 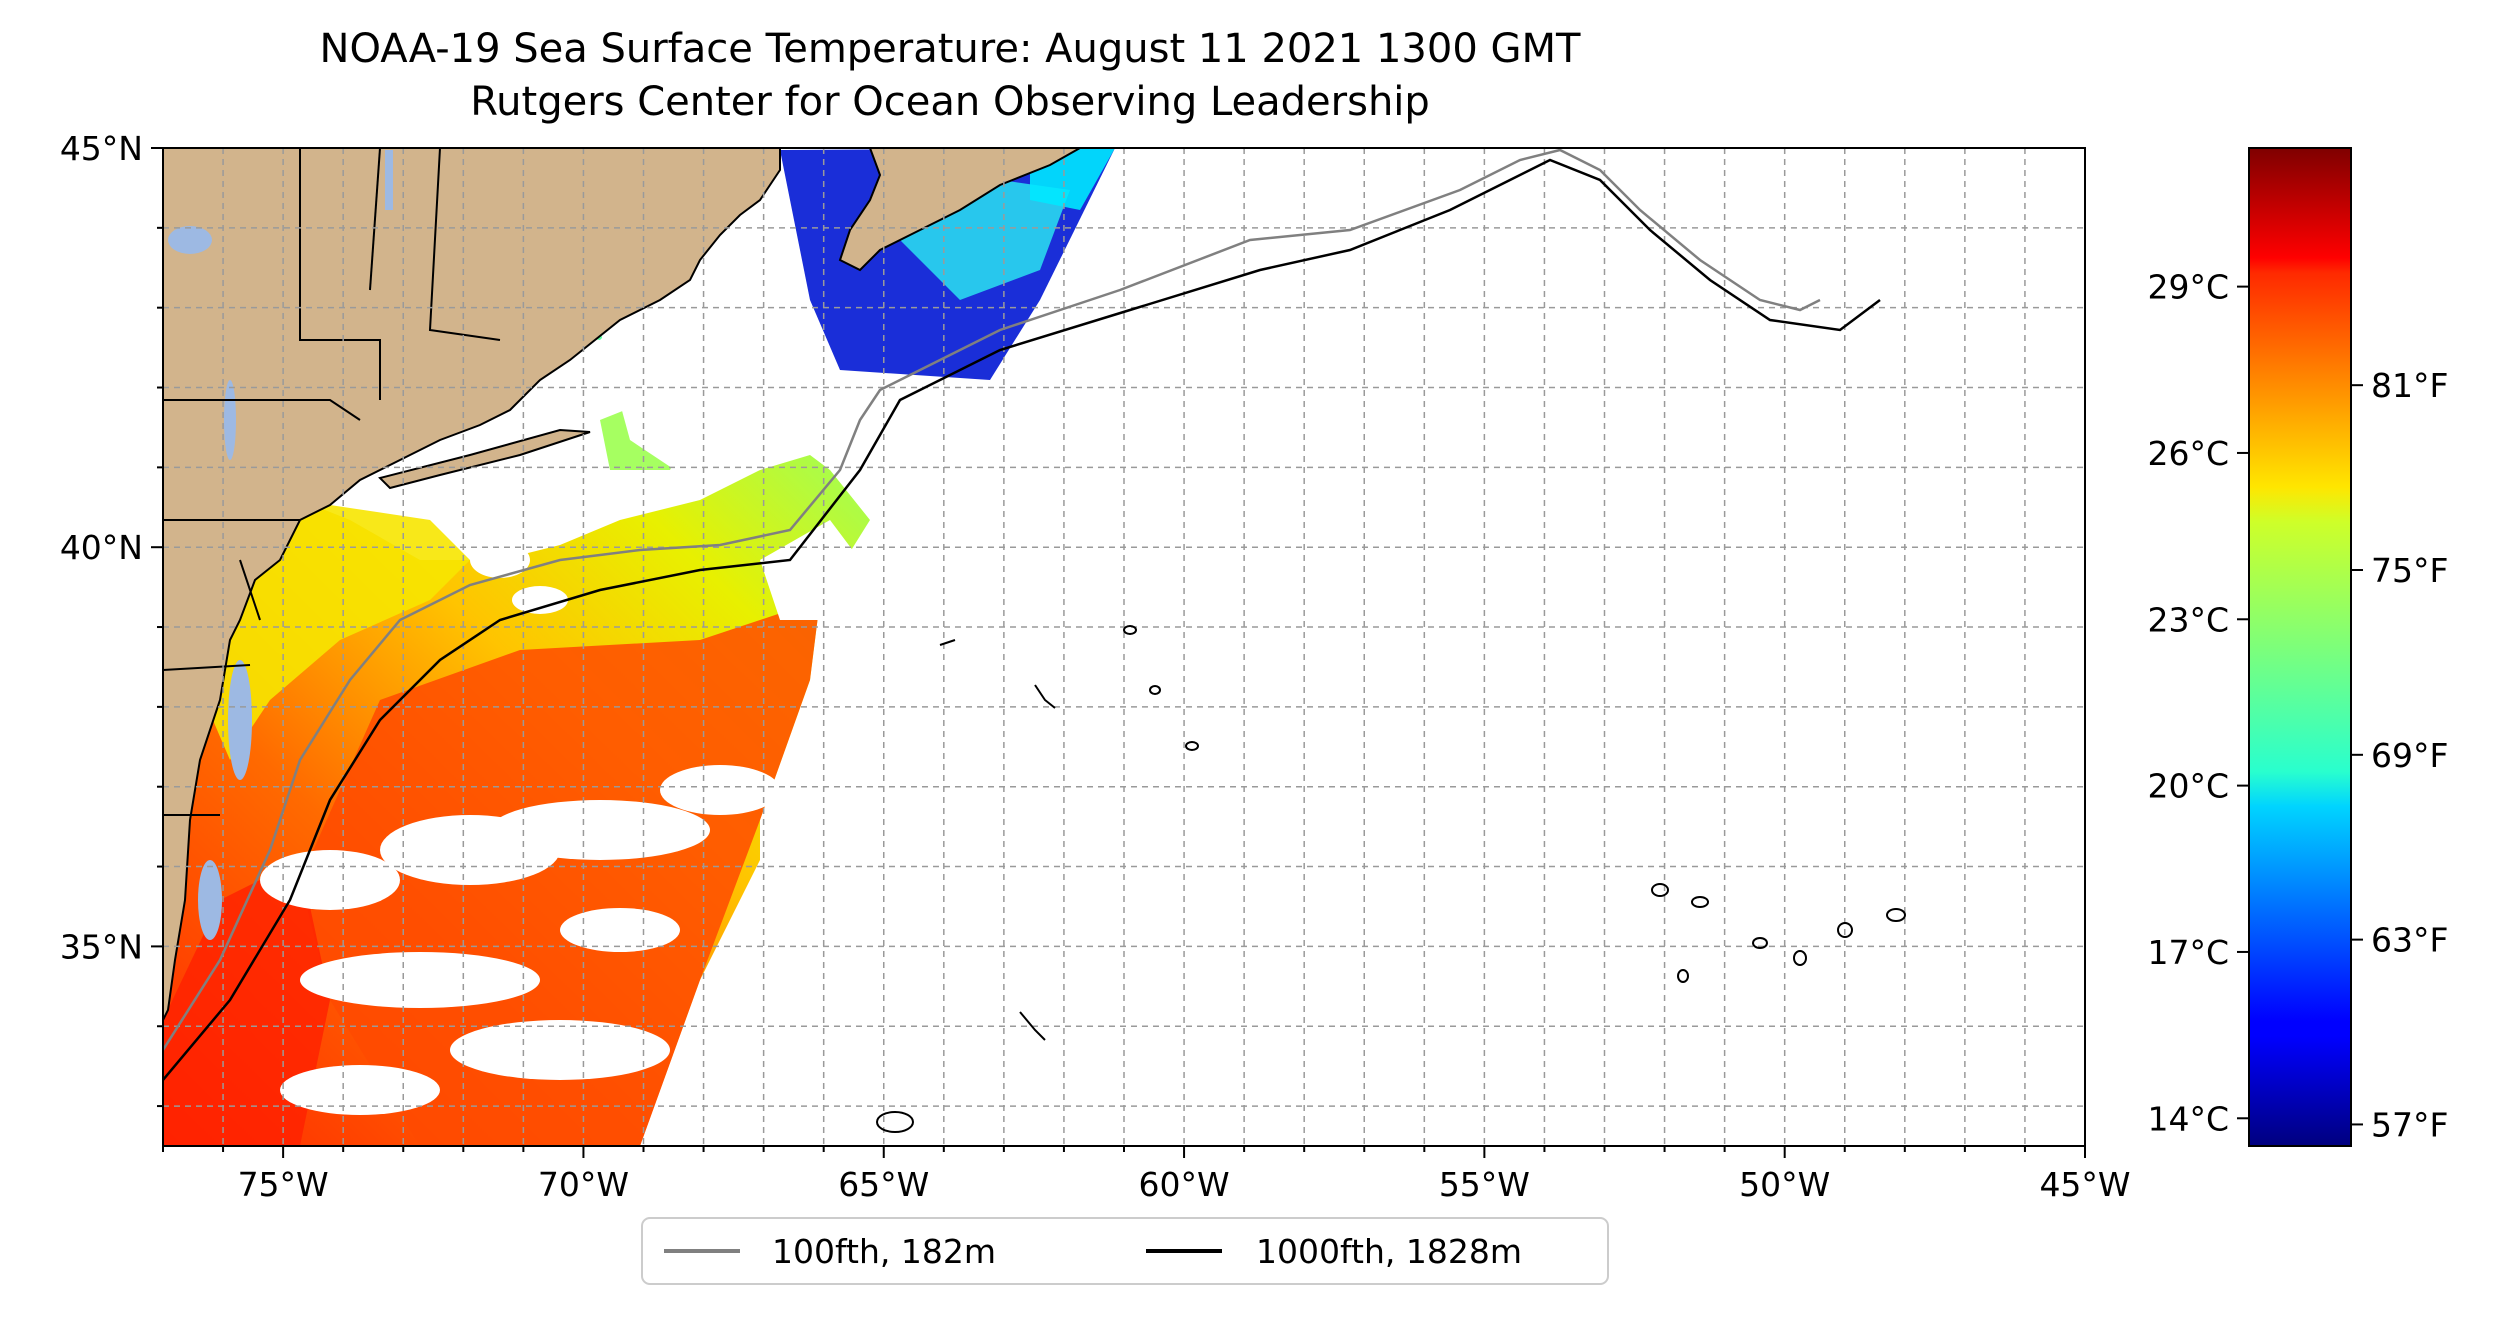 What do you see at coordinates (2188, 287) in the screenshot?
I see `celsius-tick-label: 29°C` at bounding box center [2188, 287].